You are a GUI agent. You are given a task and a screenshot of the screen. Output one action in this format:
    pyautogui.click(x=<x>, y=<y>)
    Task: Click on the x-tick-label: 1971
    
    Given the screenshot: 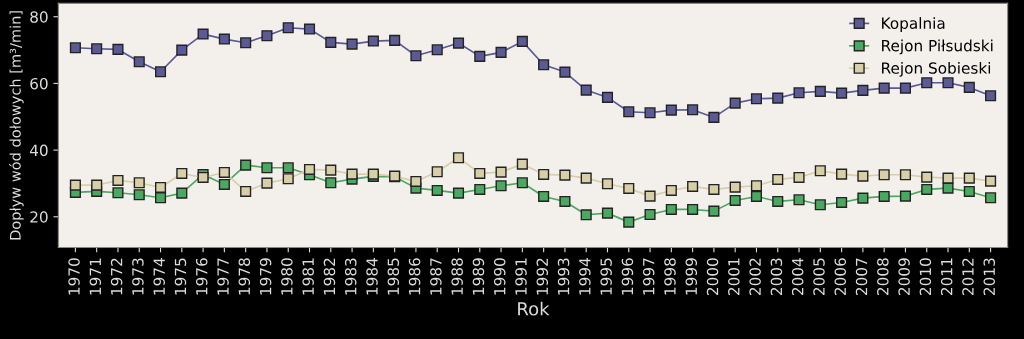 What is the action you would take?
    pyautogui.click(x=95, y=276)
    